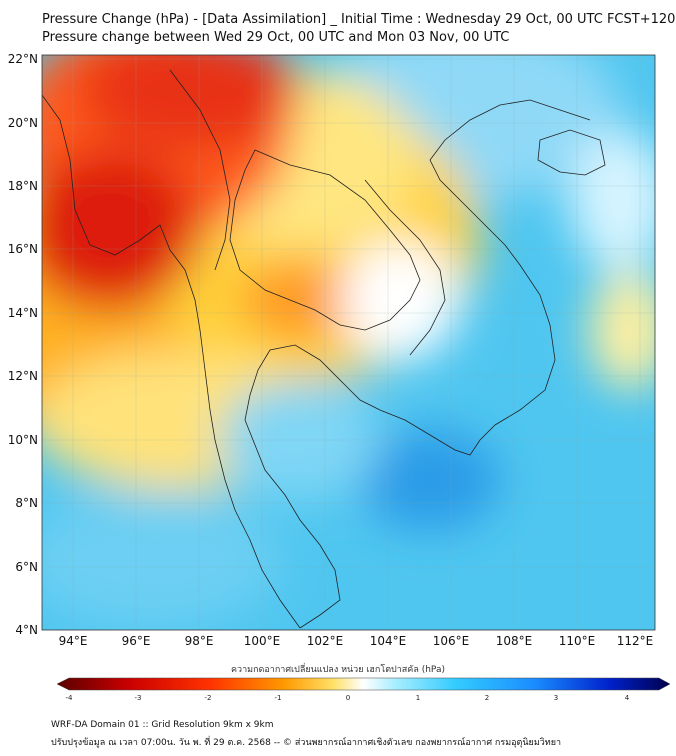  What do you see at coordinates (23, 186) in the screenshot?
I see `lat-label: 18°N` at bounding box center [23, 186].